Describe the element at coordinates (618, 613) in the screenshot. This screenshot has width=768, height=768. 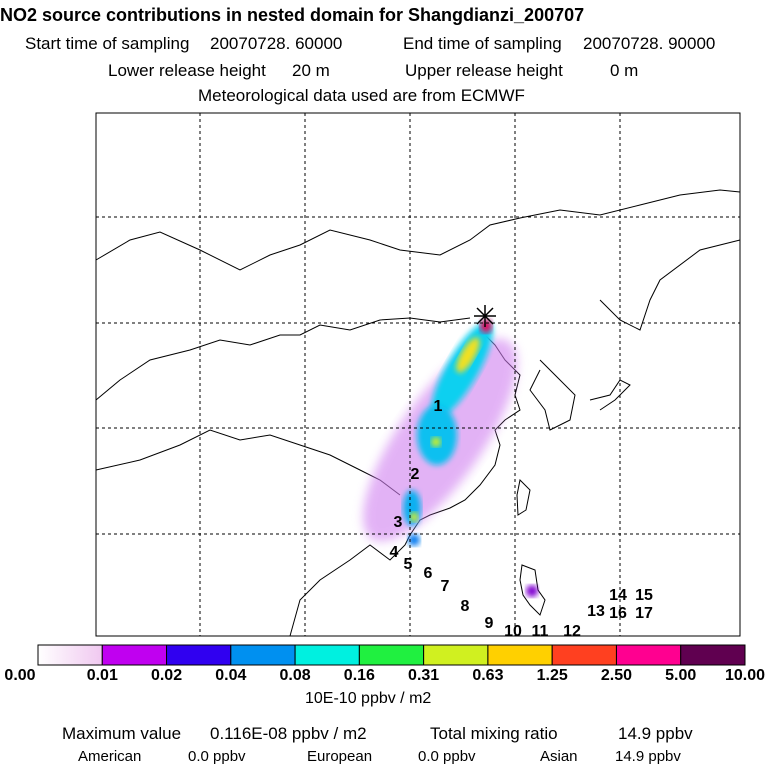
I see `trajectory-label: 16` at that location.